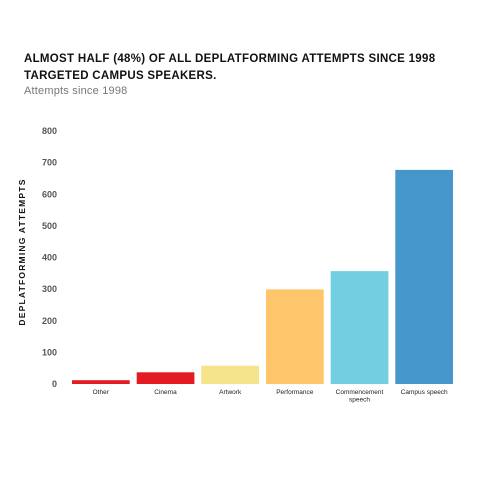 The width and height of the screenshot is (480, 480). I want to click on y-tick-label: 200, so click(49, 321).